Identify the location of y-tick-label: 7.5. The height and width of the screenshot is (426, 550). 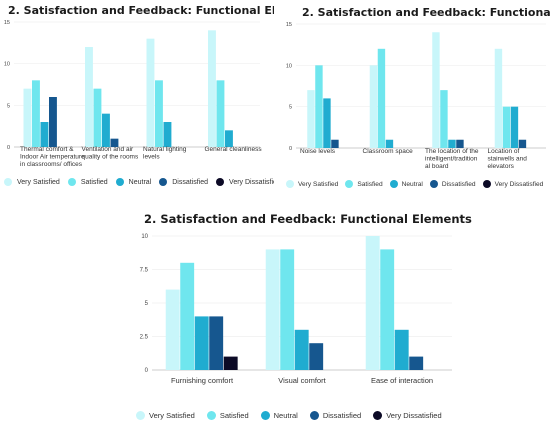
(144, 271).